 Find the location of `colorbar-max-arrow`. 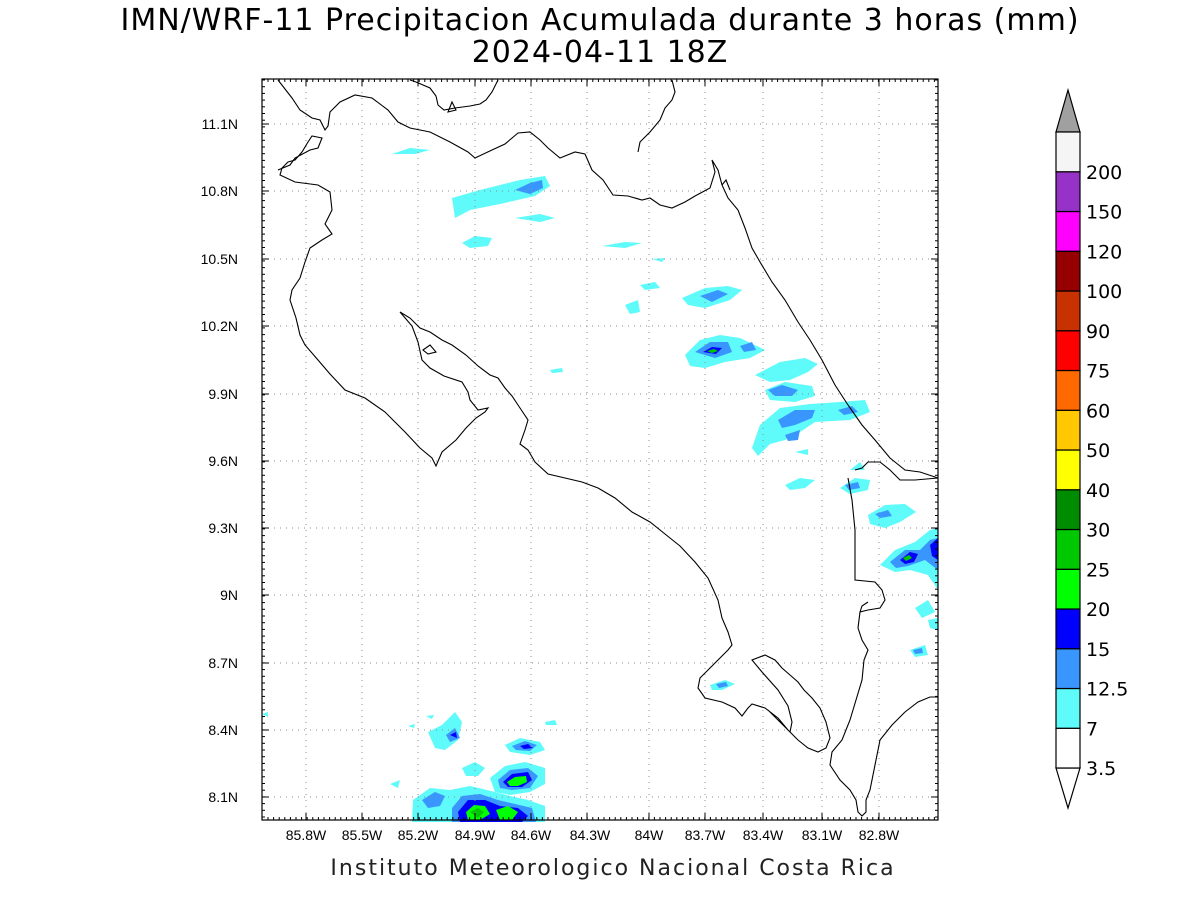

colorbar-max-arrow is located at coordinates (1068, 110).